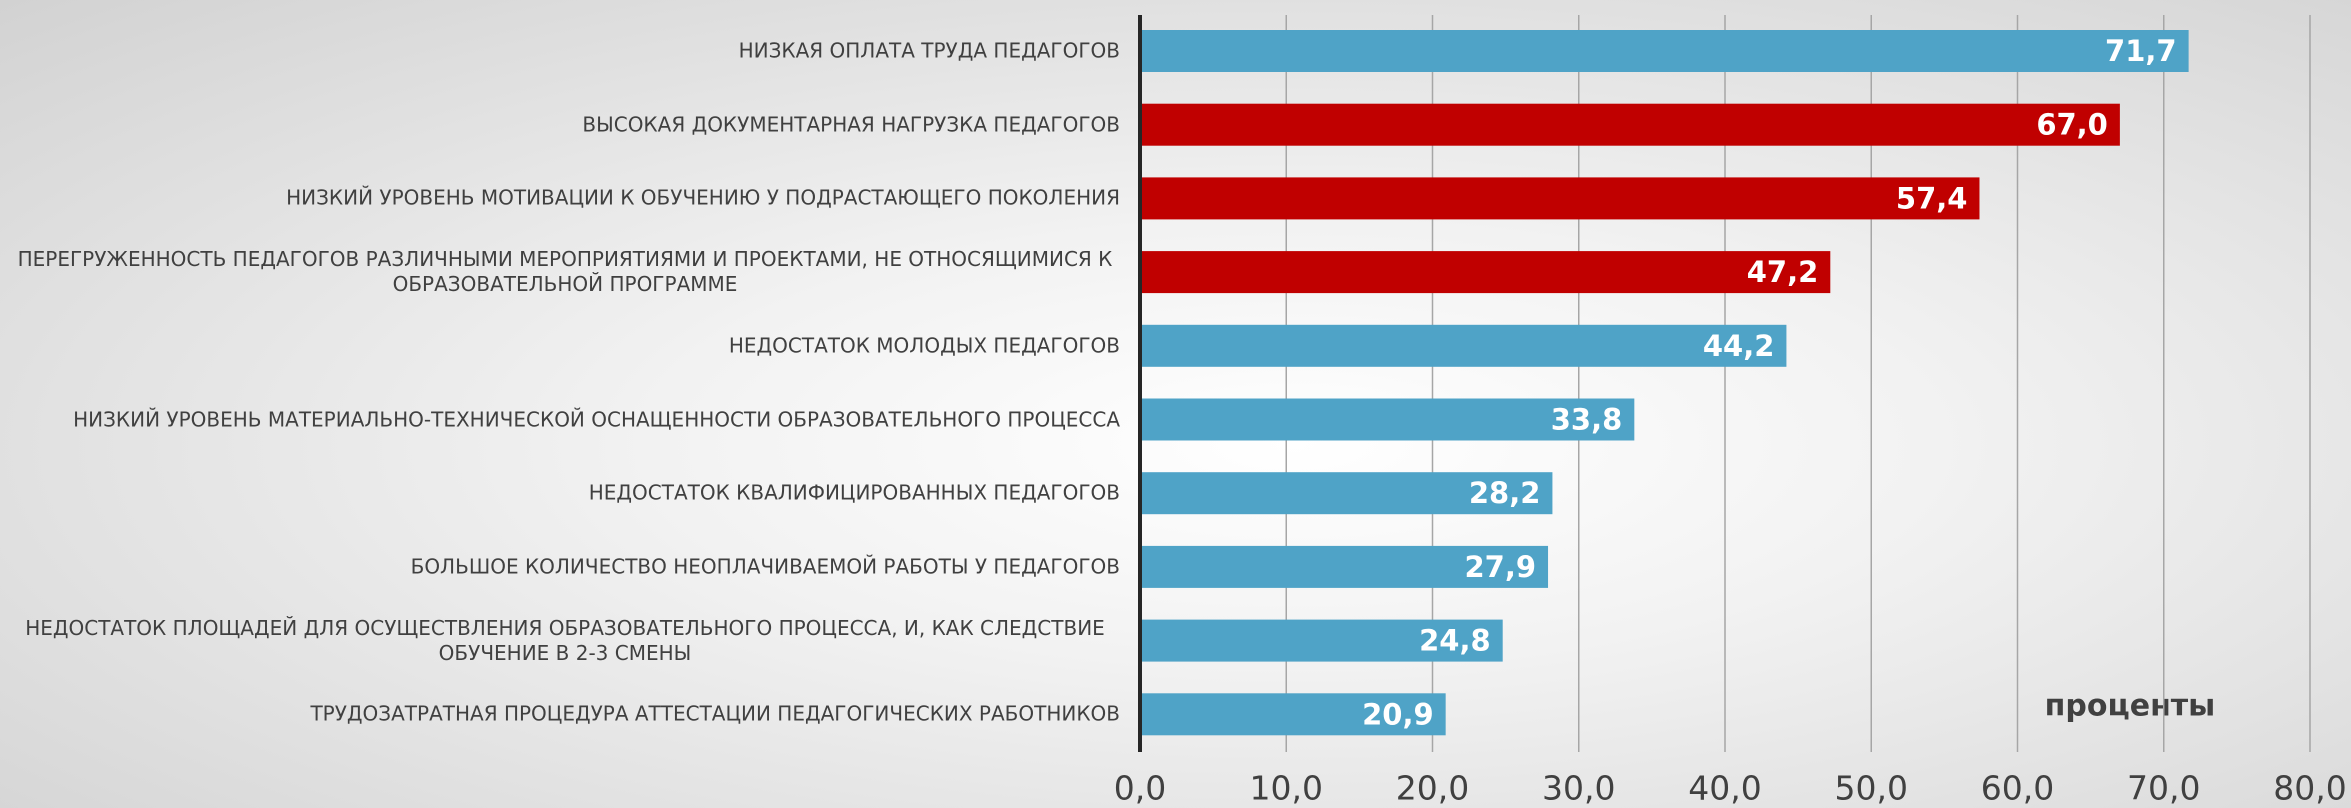  I want to click on value-label: 27,9, so click(1500, 567).